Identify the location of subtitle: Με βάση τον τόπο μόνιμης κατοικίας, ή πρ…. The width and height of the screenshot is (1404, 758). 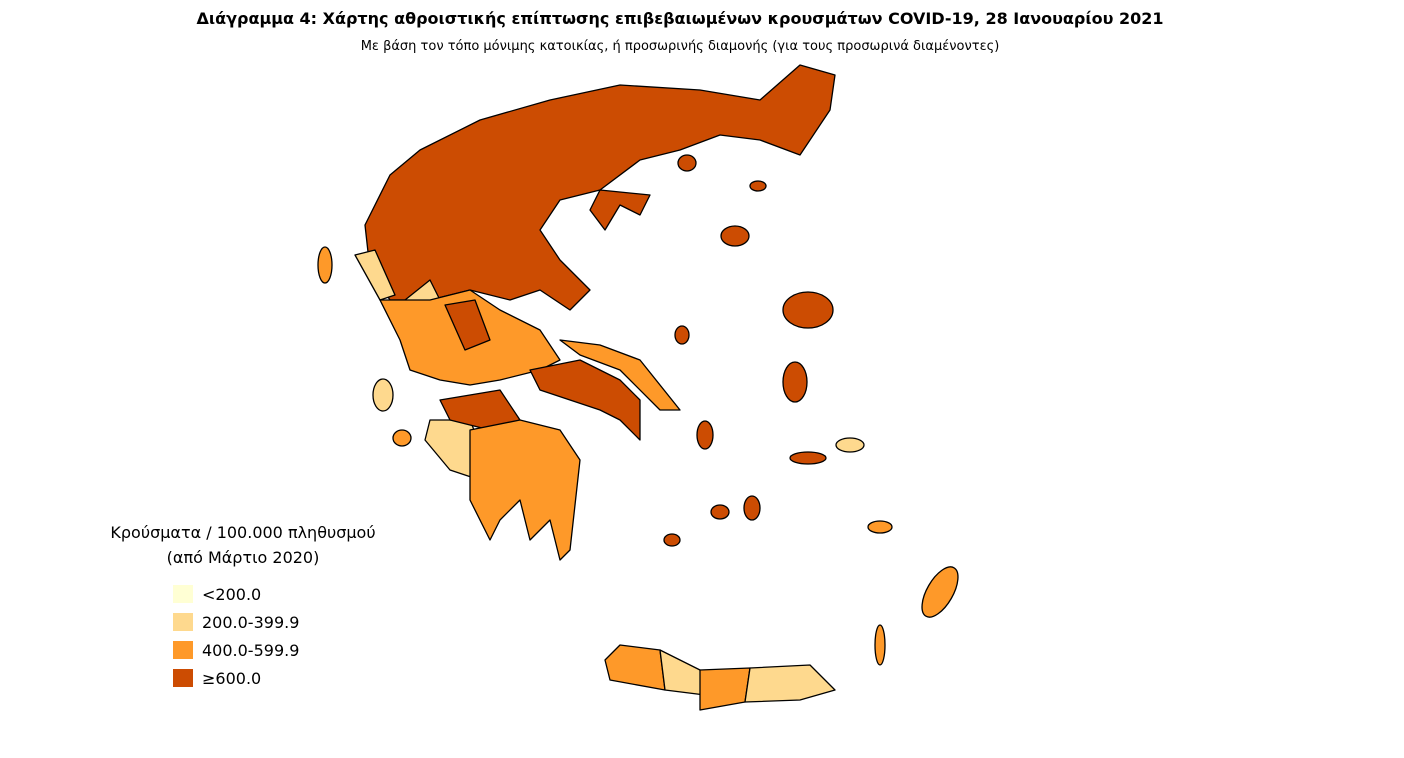
(680, 46).